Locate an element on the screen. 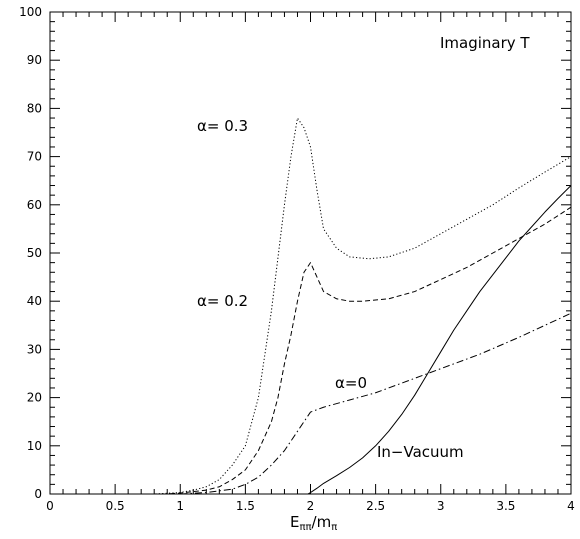  x-tick-label: 0 is located at coordinates (50, 506).